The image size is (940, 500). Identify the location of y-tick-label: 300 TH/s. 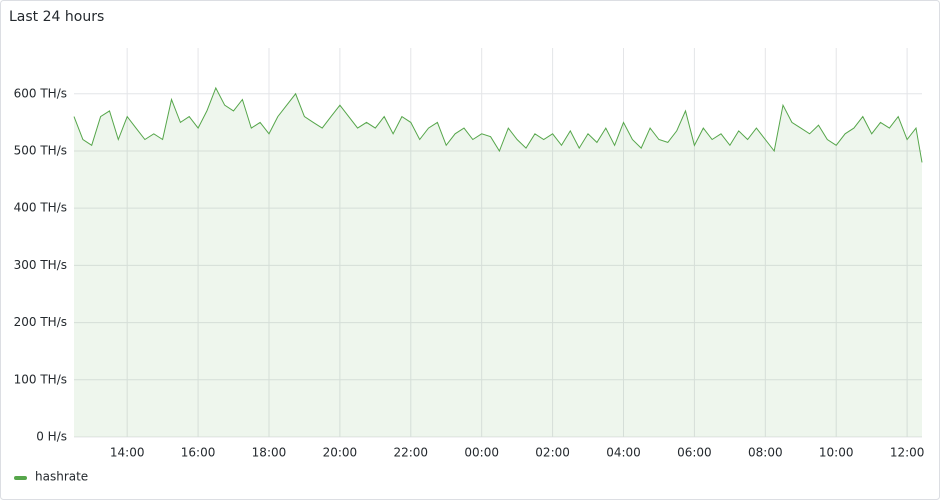
(40, 265).